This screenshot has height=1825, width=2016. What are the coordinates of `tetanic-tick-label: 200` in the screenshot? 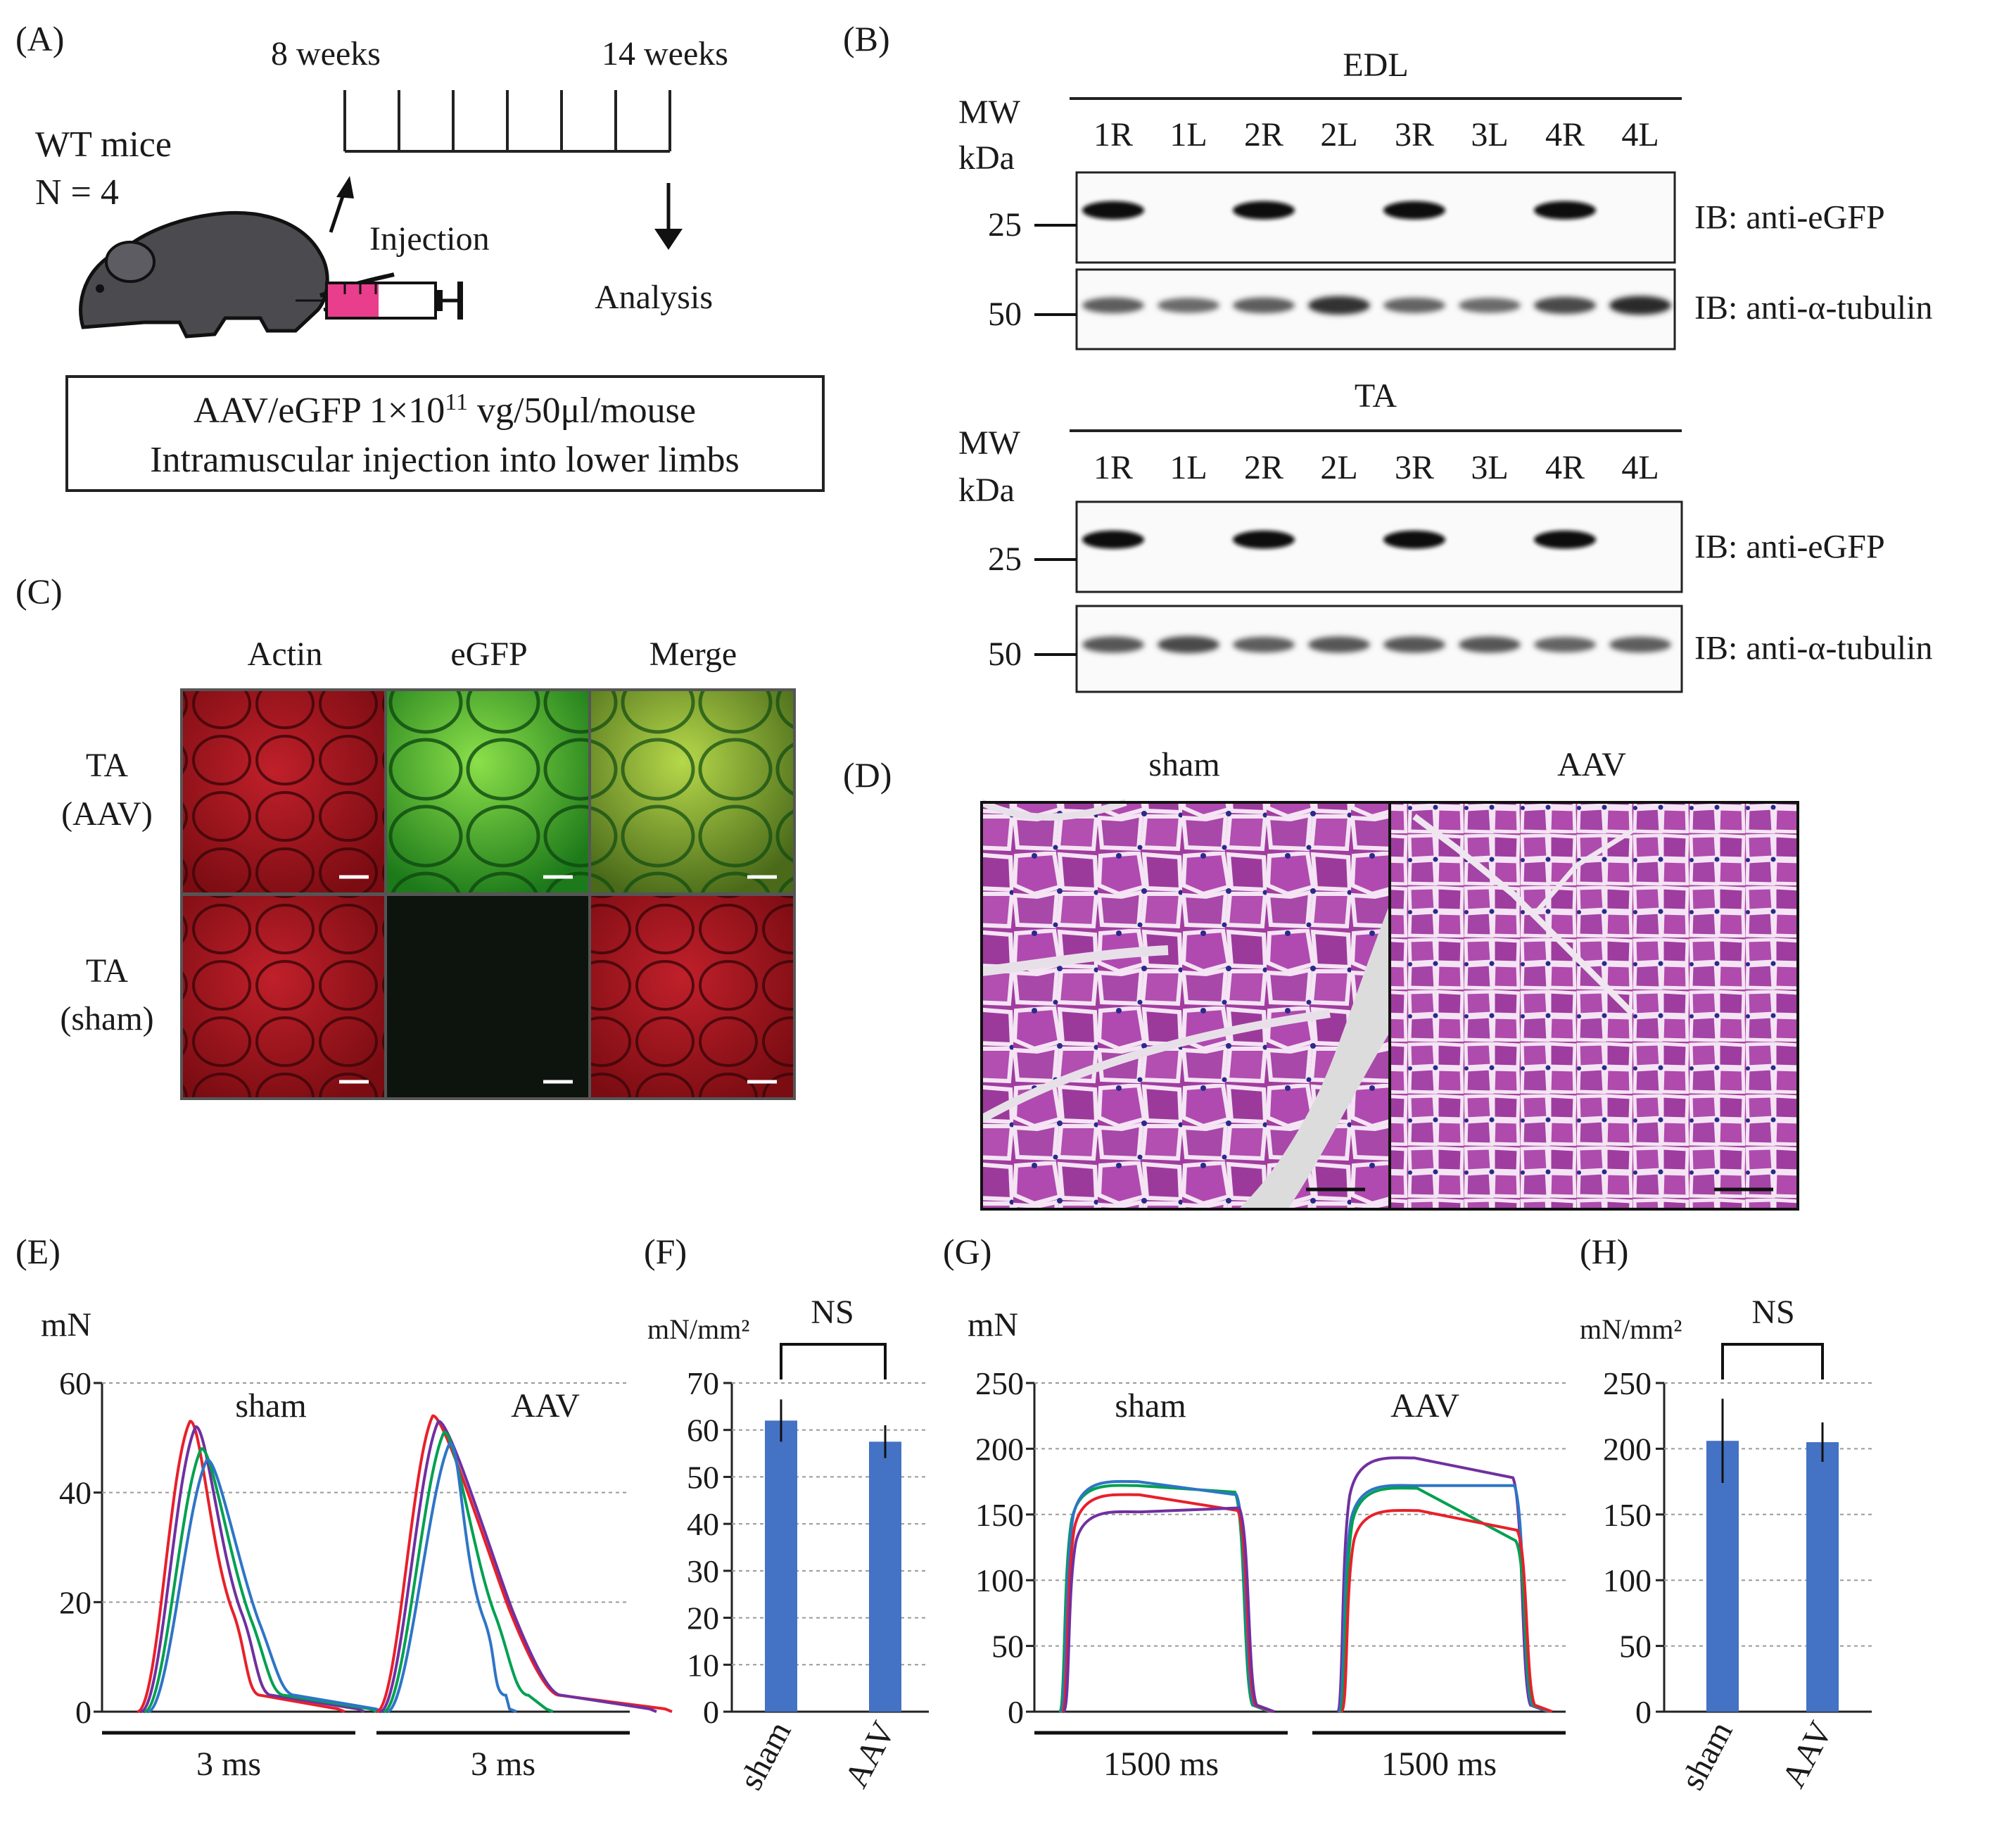 It's located at (999, 1449).